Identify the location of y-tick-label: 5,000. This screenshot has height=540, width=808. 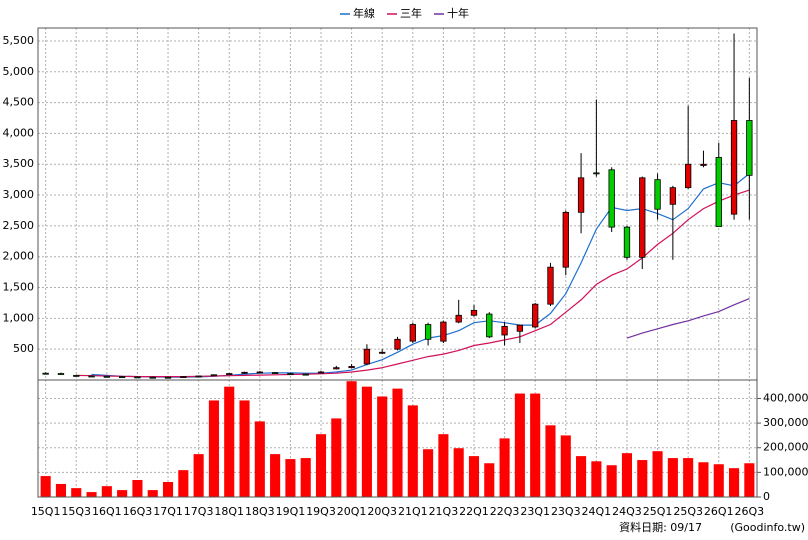
(19, 71).